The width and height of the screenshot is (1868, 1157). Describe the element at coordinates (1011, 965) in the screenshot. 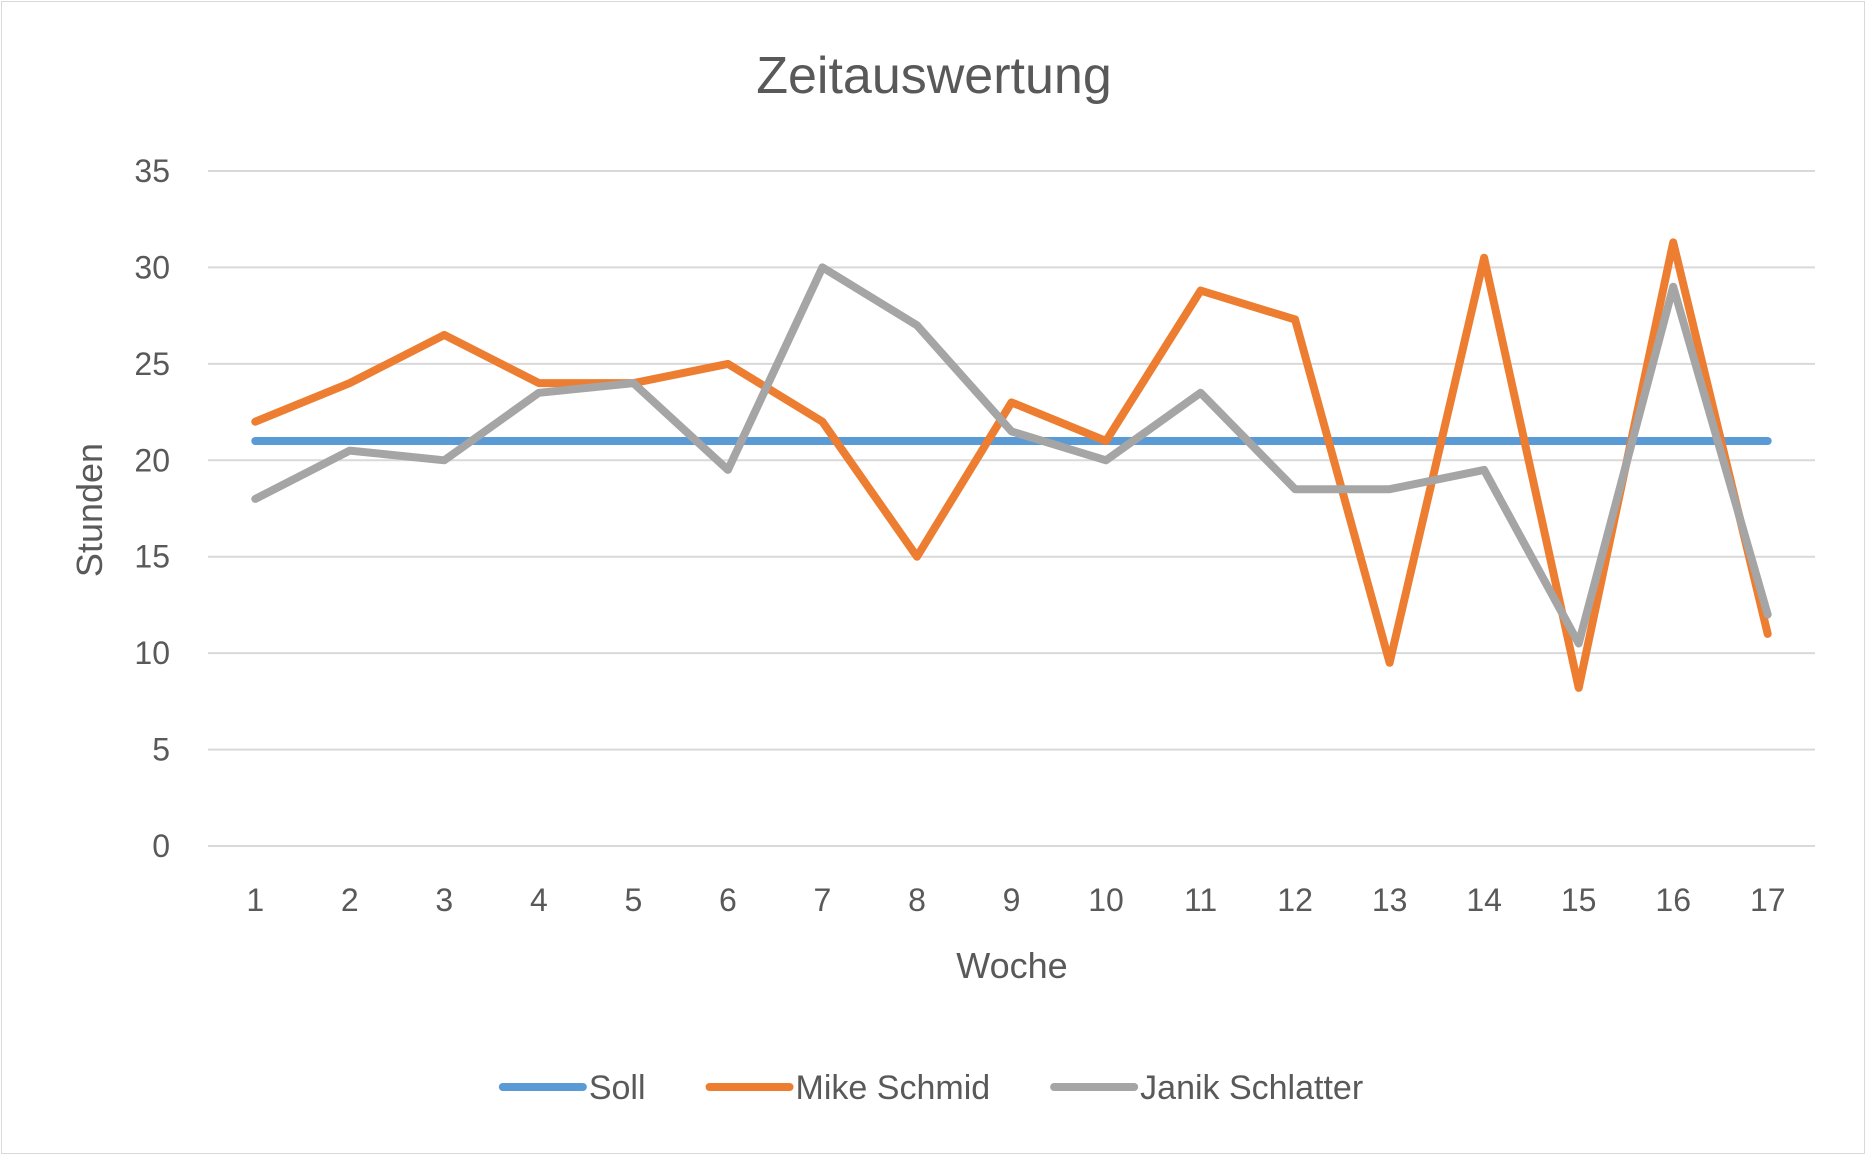

I see `x-axis-label: Woche` at that location.